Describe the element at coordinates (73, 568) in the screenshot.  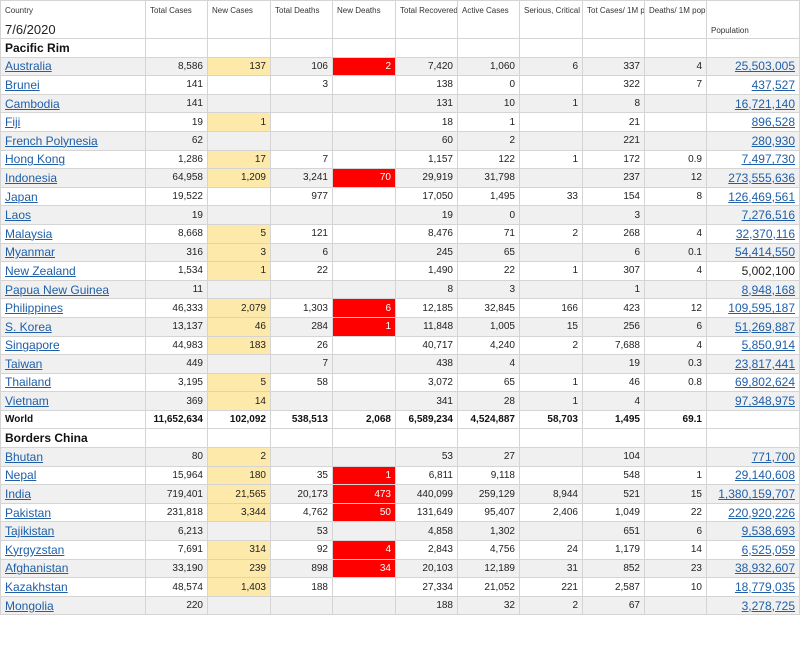
I see `country-link: Afghanistan` at that location.